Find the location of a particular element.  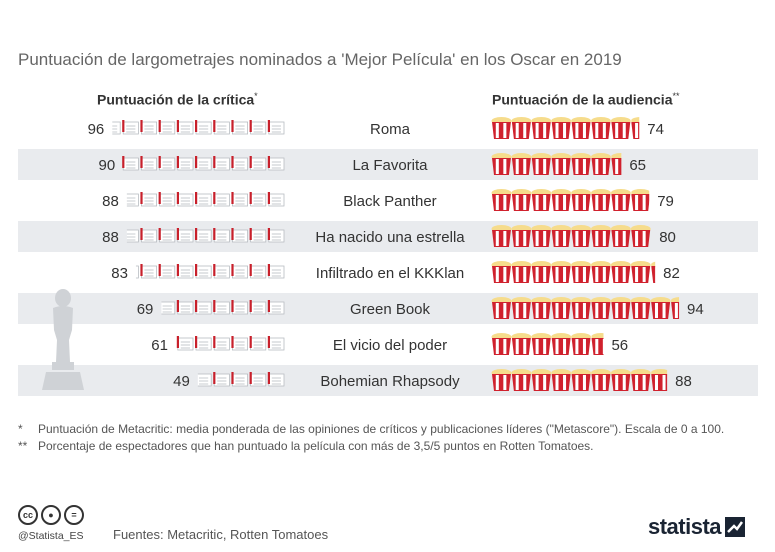

statista-logo: statista is located at coordinates (697, 527).